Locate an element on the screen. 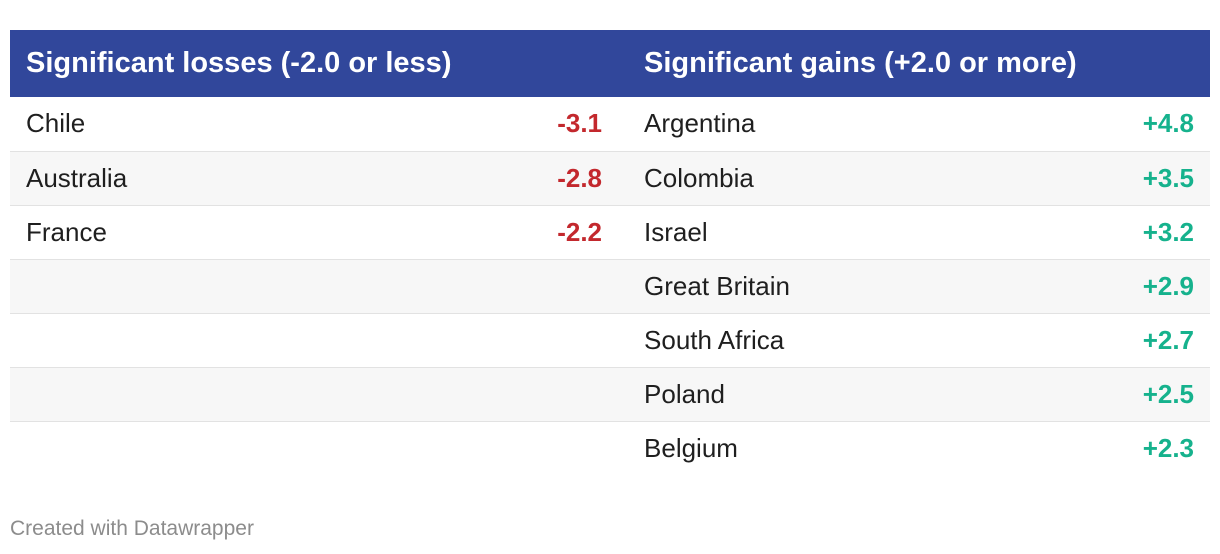 The height and width of the screenshot is (554, 1220). table-row: Australia -2.8 Colombia +3.5 is located at coordinates (610, 178).